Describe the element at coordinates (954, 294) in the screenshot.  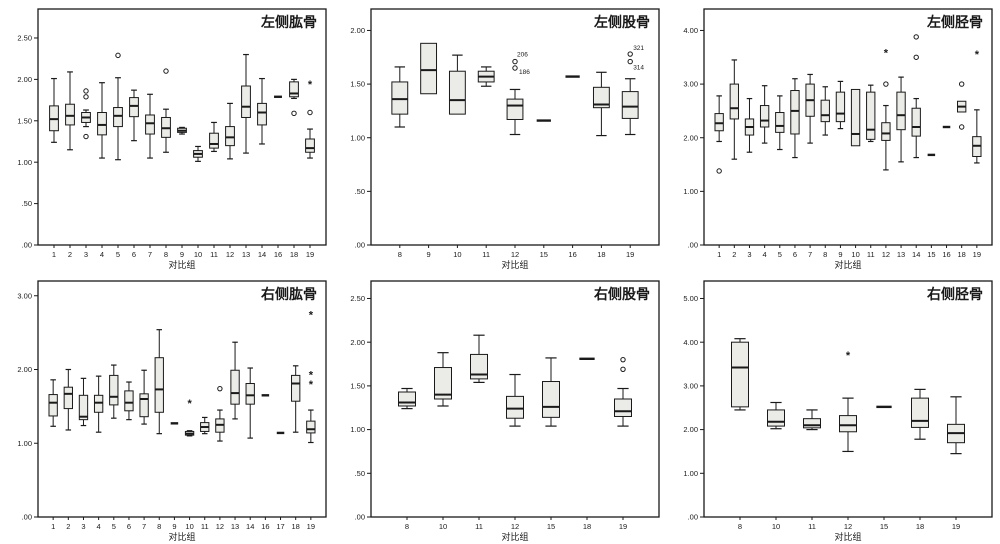
I see `chart-title: 右侧胫骨` at that location.